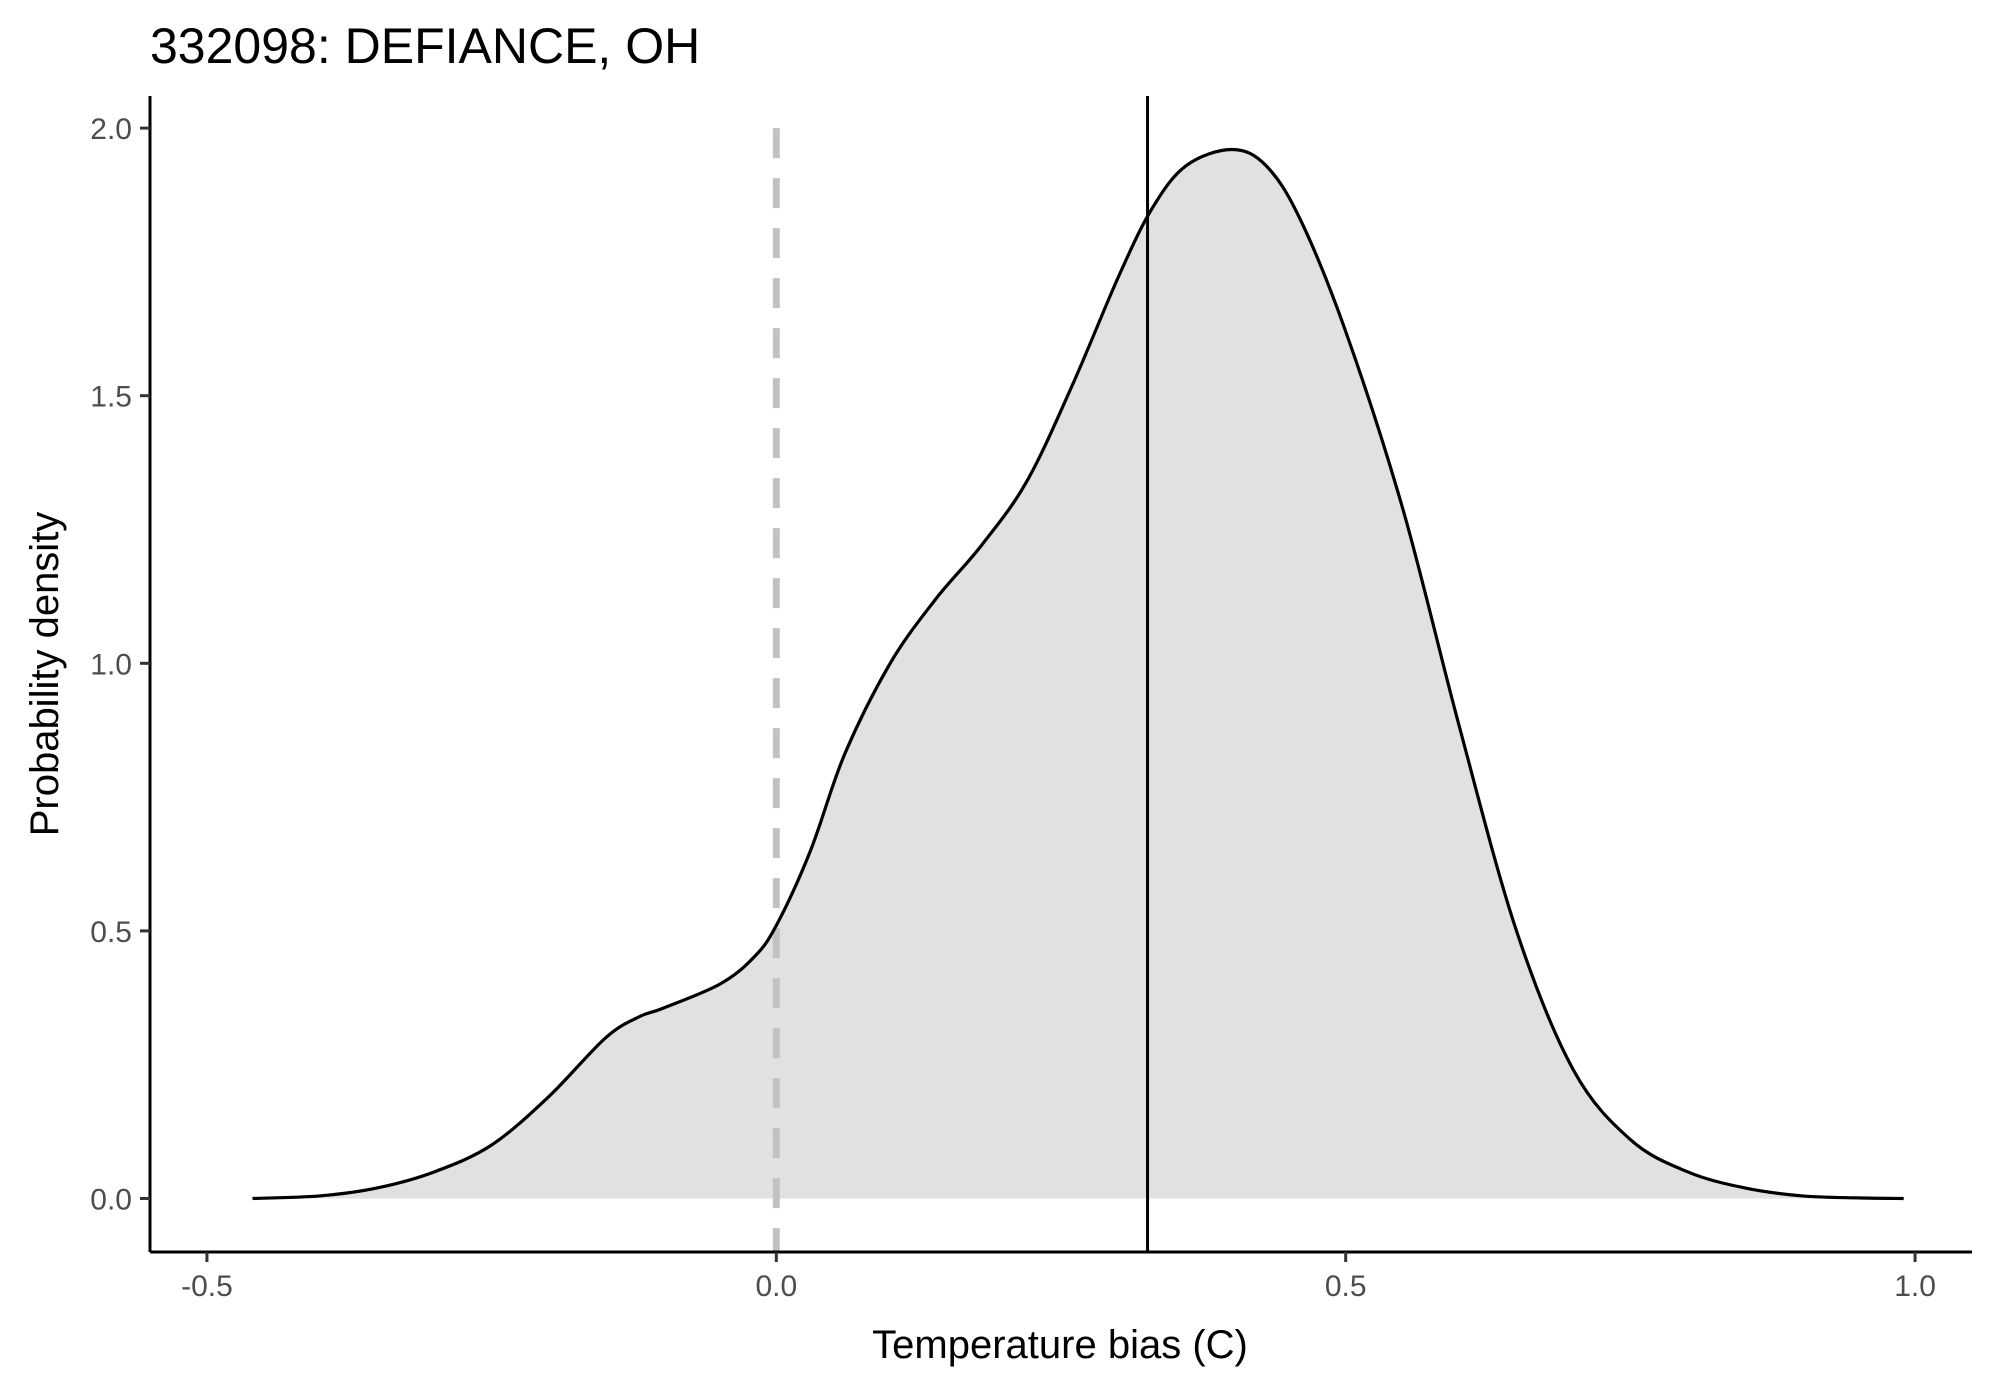 The width and height of the screenshot is (1990, 1384). I want to click on y-tick-label: 0.5, so click(111, 932).